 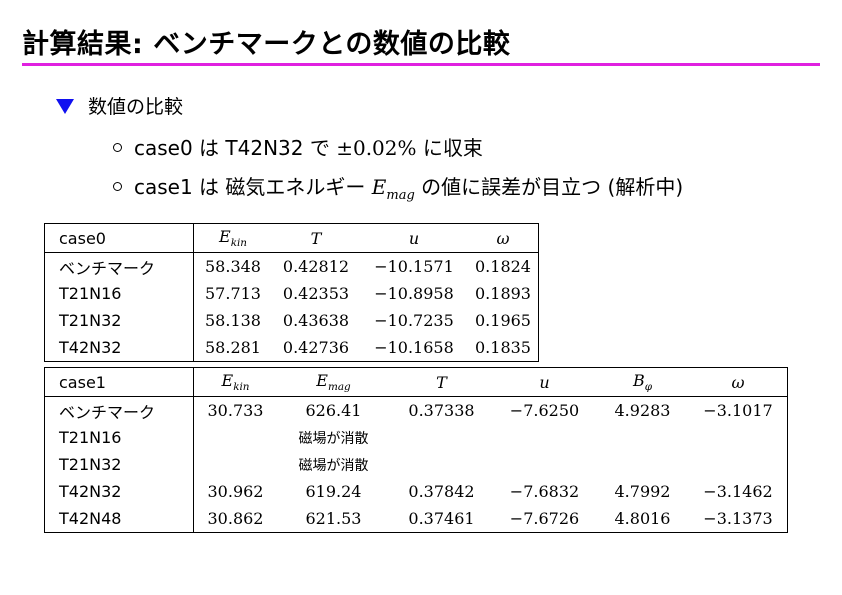 I want to click on cell: 621.53, so click(x=333, y=518).